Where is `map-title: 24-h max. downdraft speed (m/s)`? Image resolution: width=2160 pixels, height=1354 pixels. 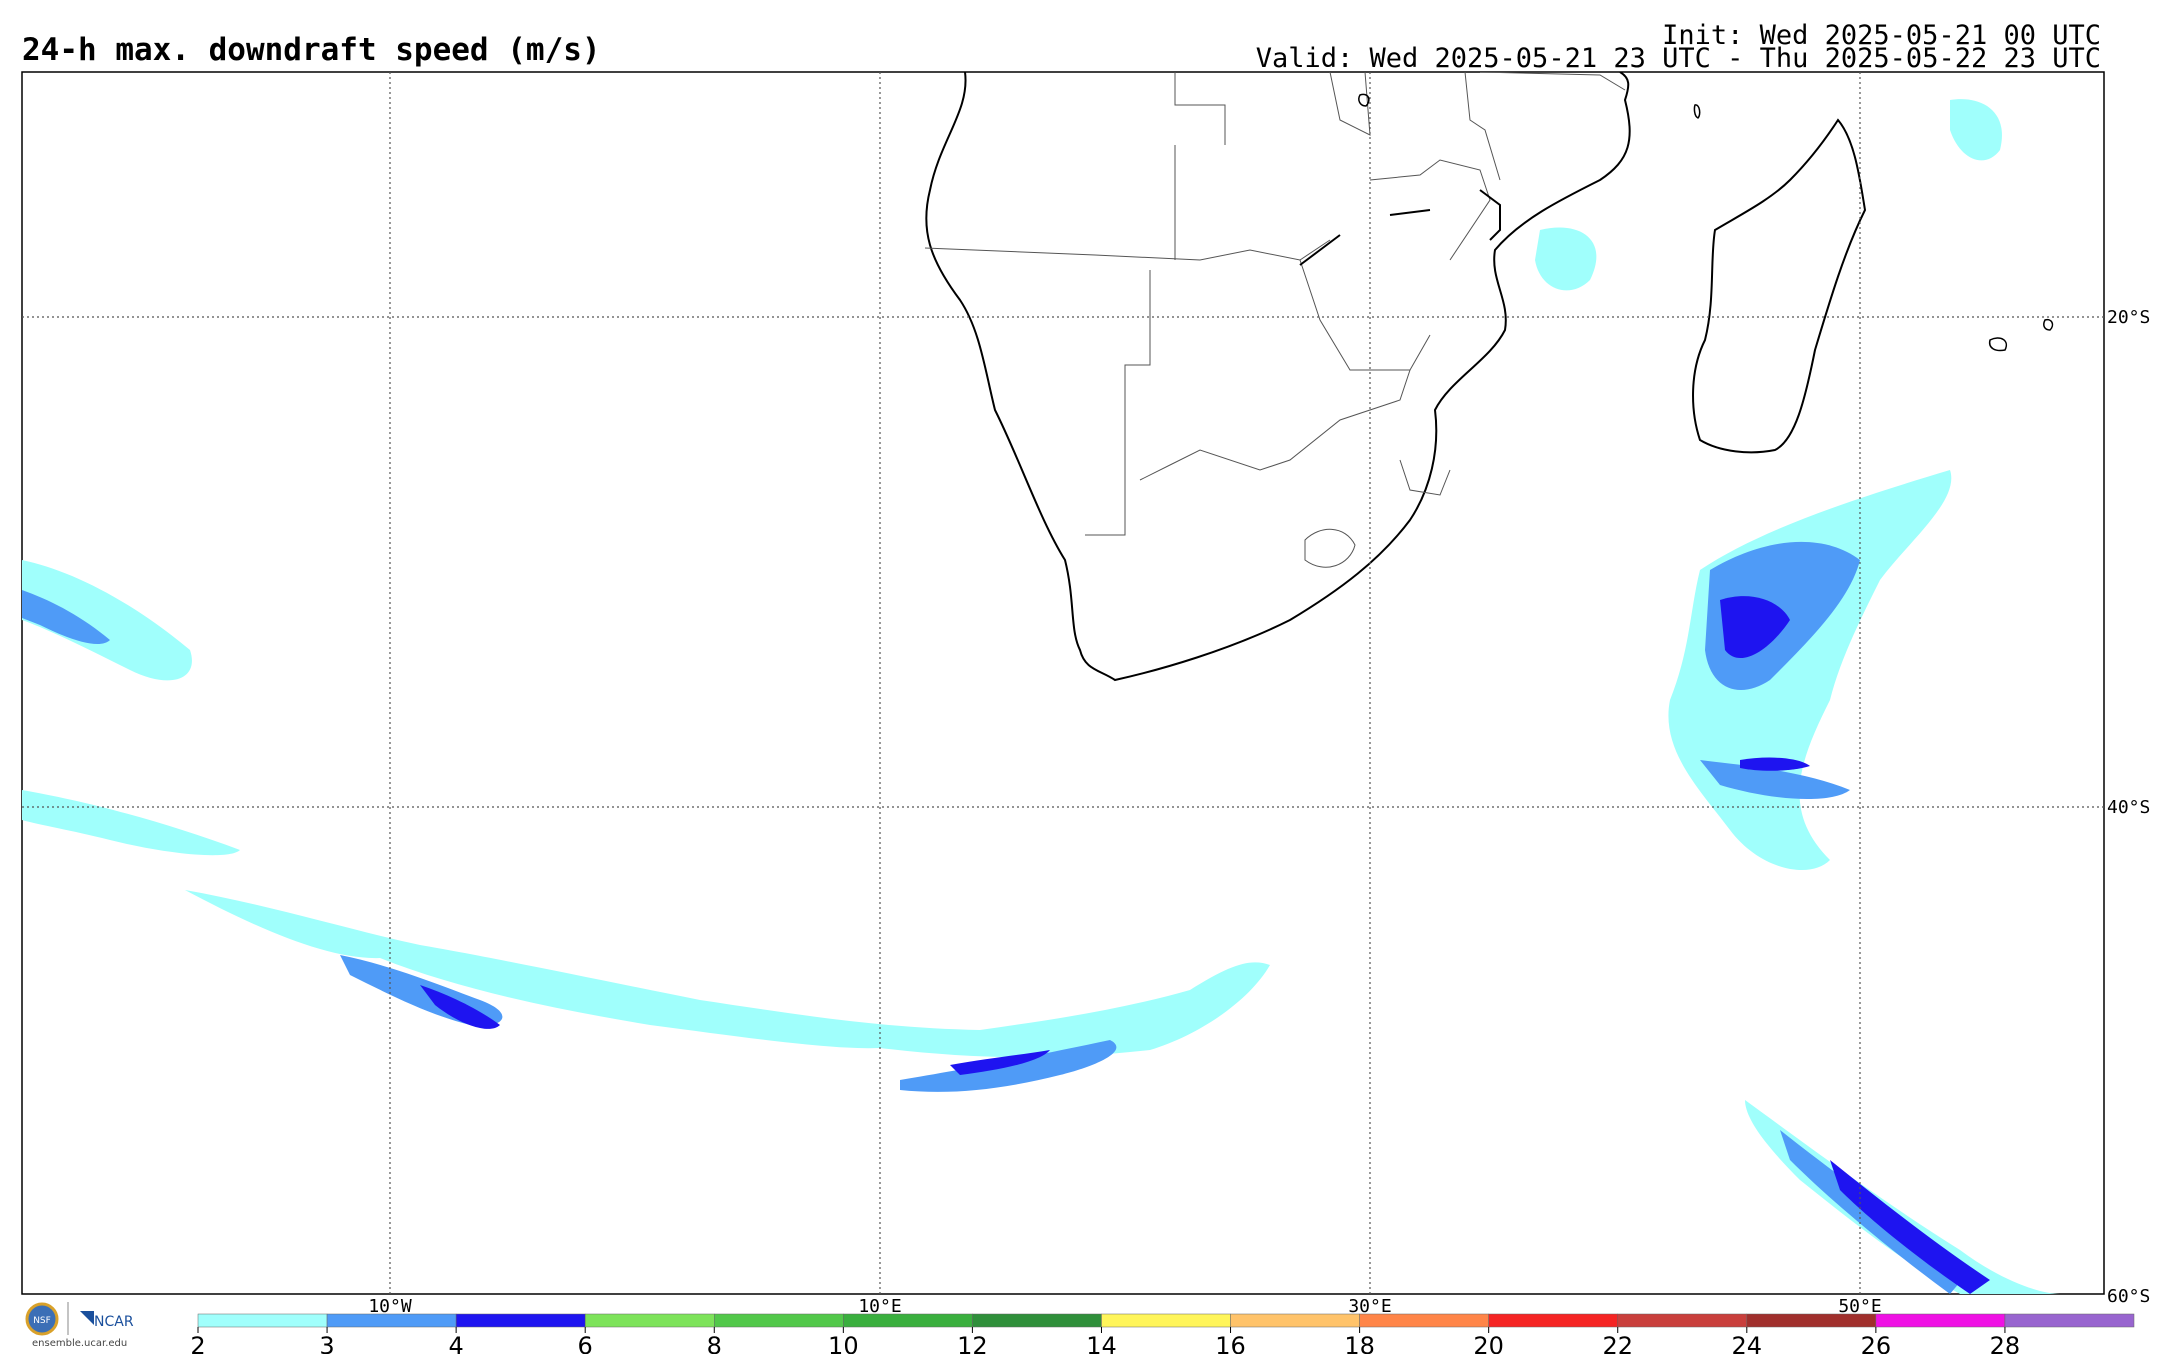 map-title: 24-h max. downdraft speed (m/s) is located at coordinates (311, 50).